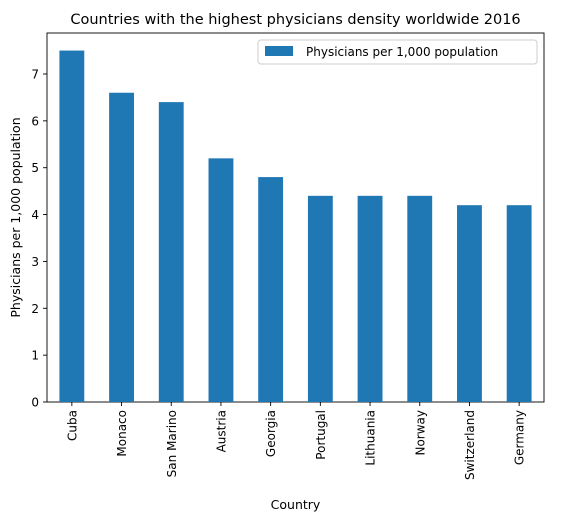 This screenshot has height=526, width=564. What do you see at coordinates (221, 280) in the screenshot?
I see `bar-austria` at bounding box center [221, 280].